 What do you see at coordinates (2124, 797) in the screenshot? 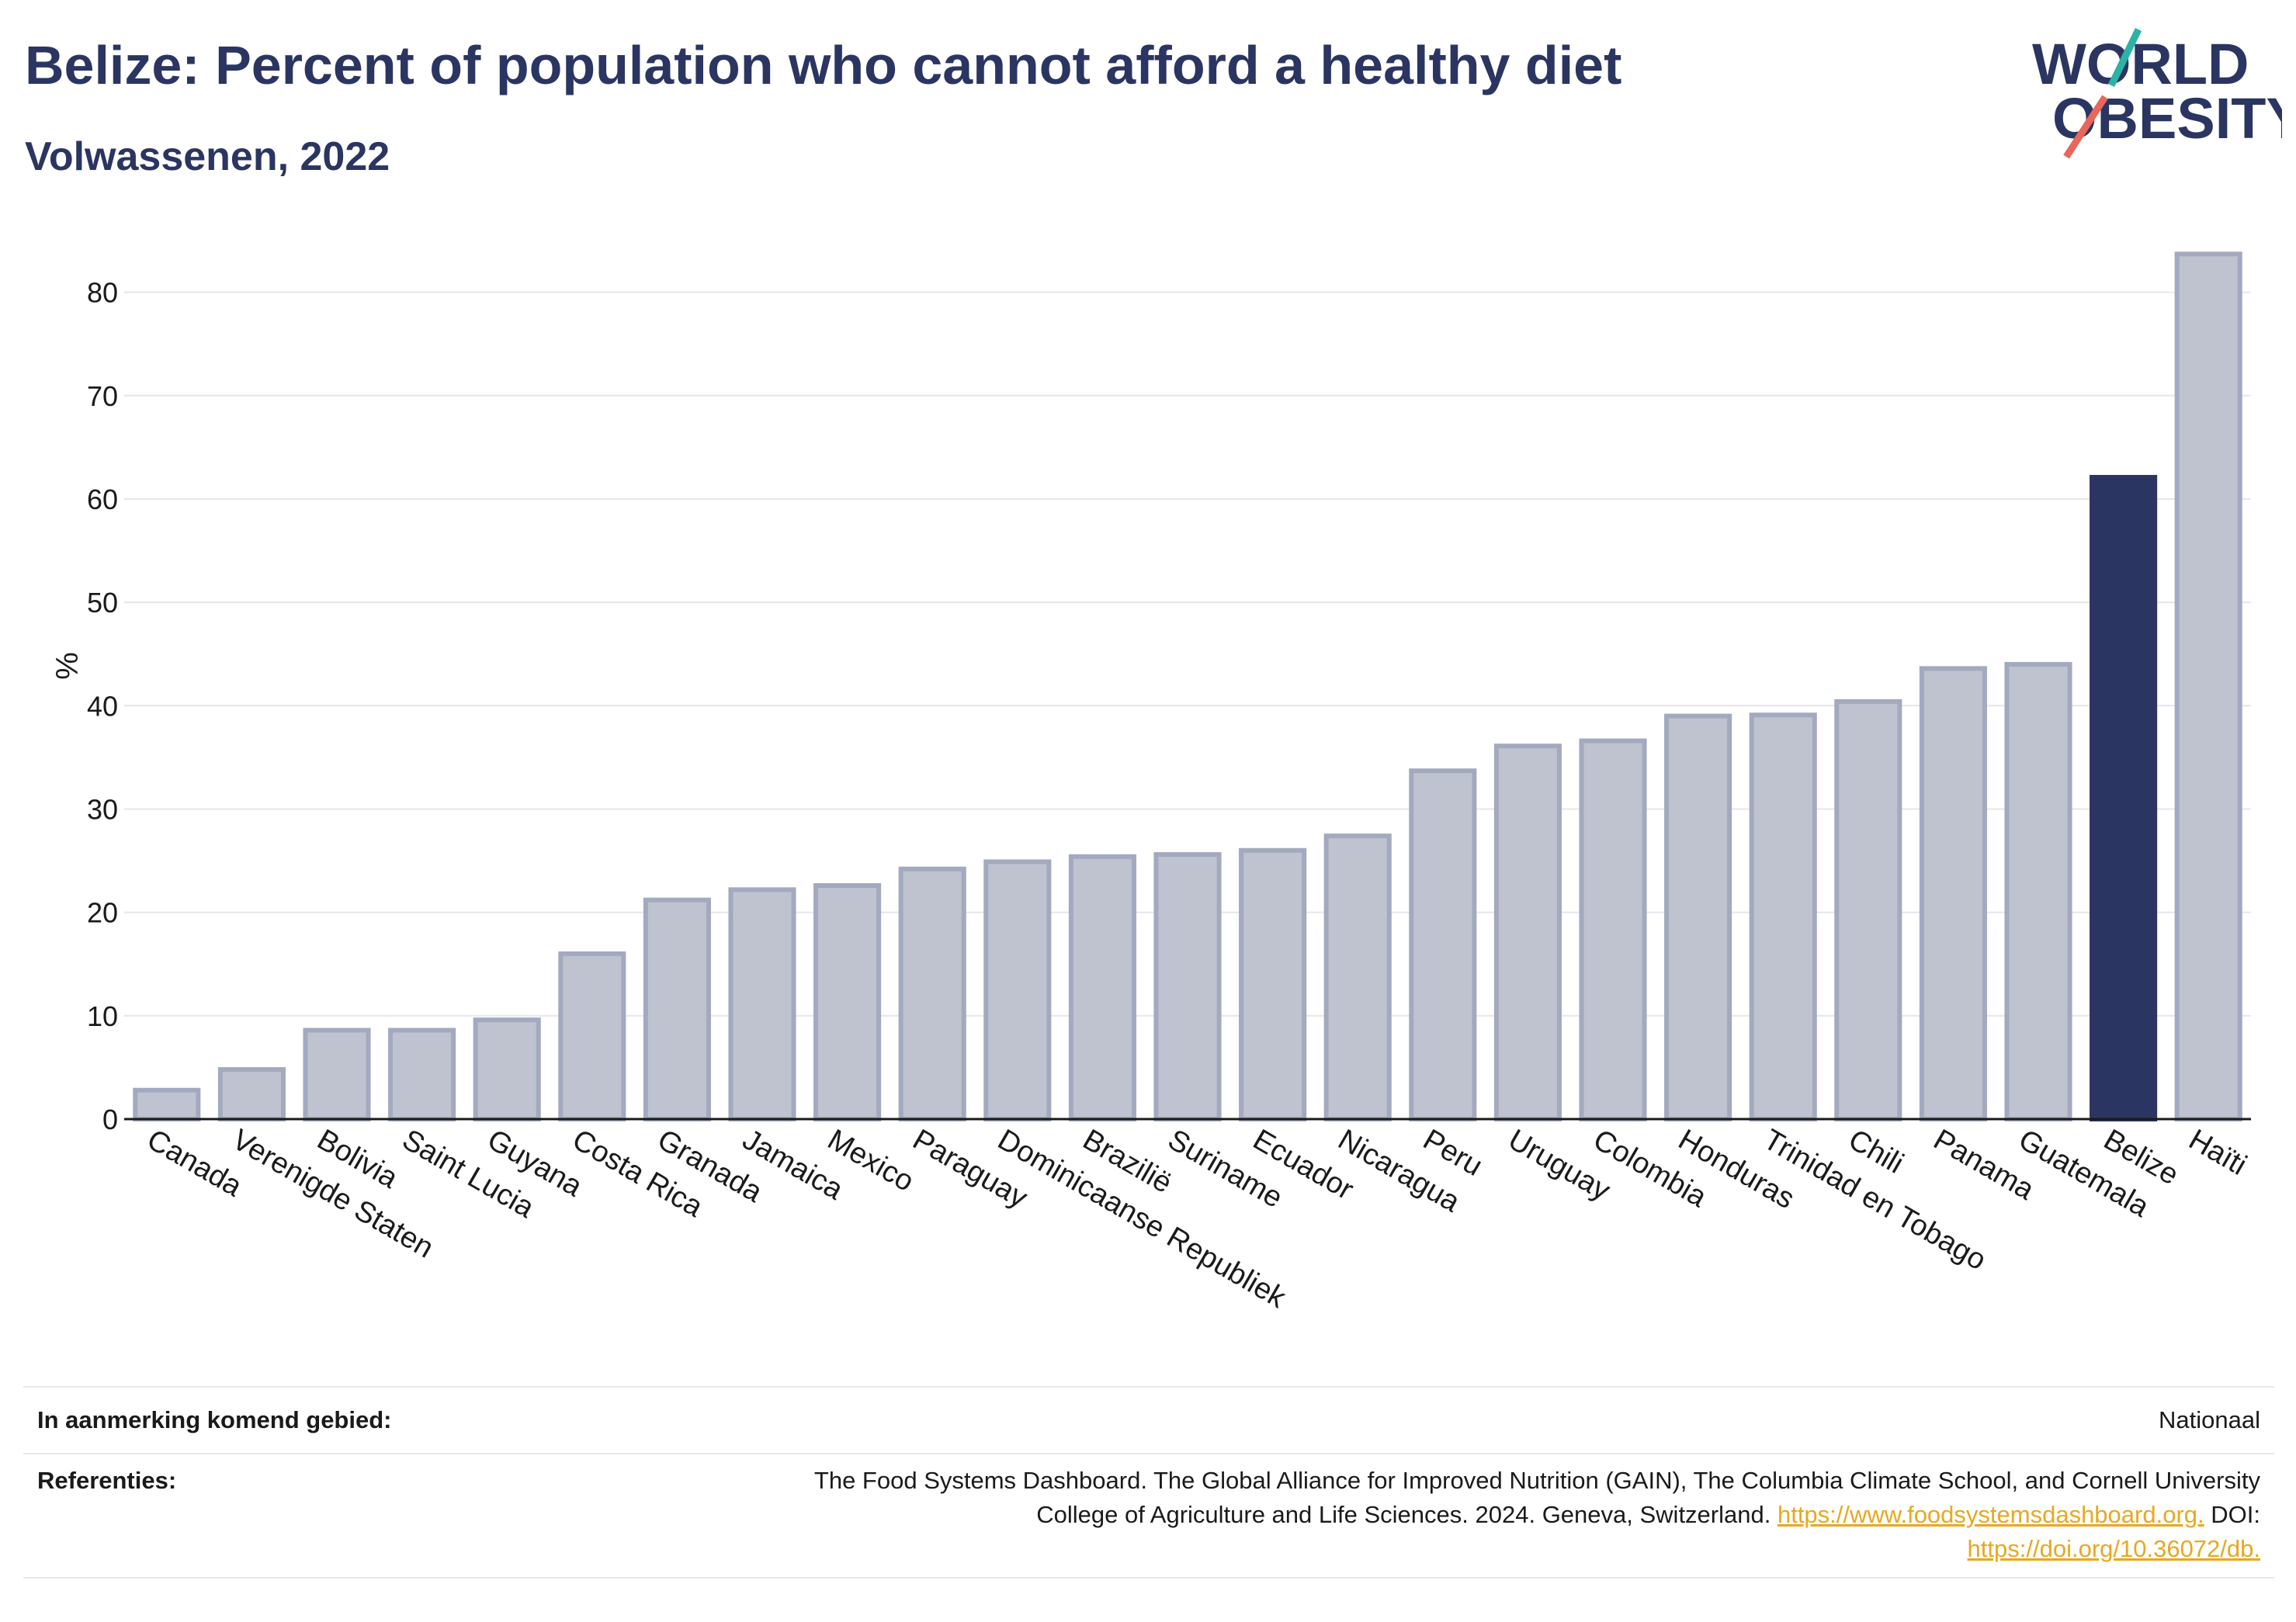
I see `bar-belize` at bounding box center [2124, 797].